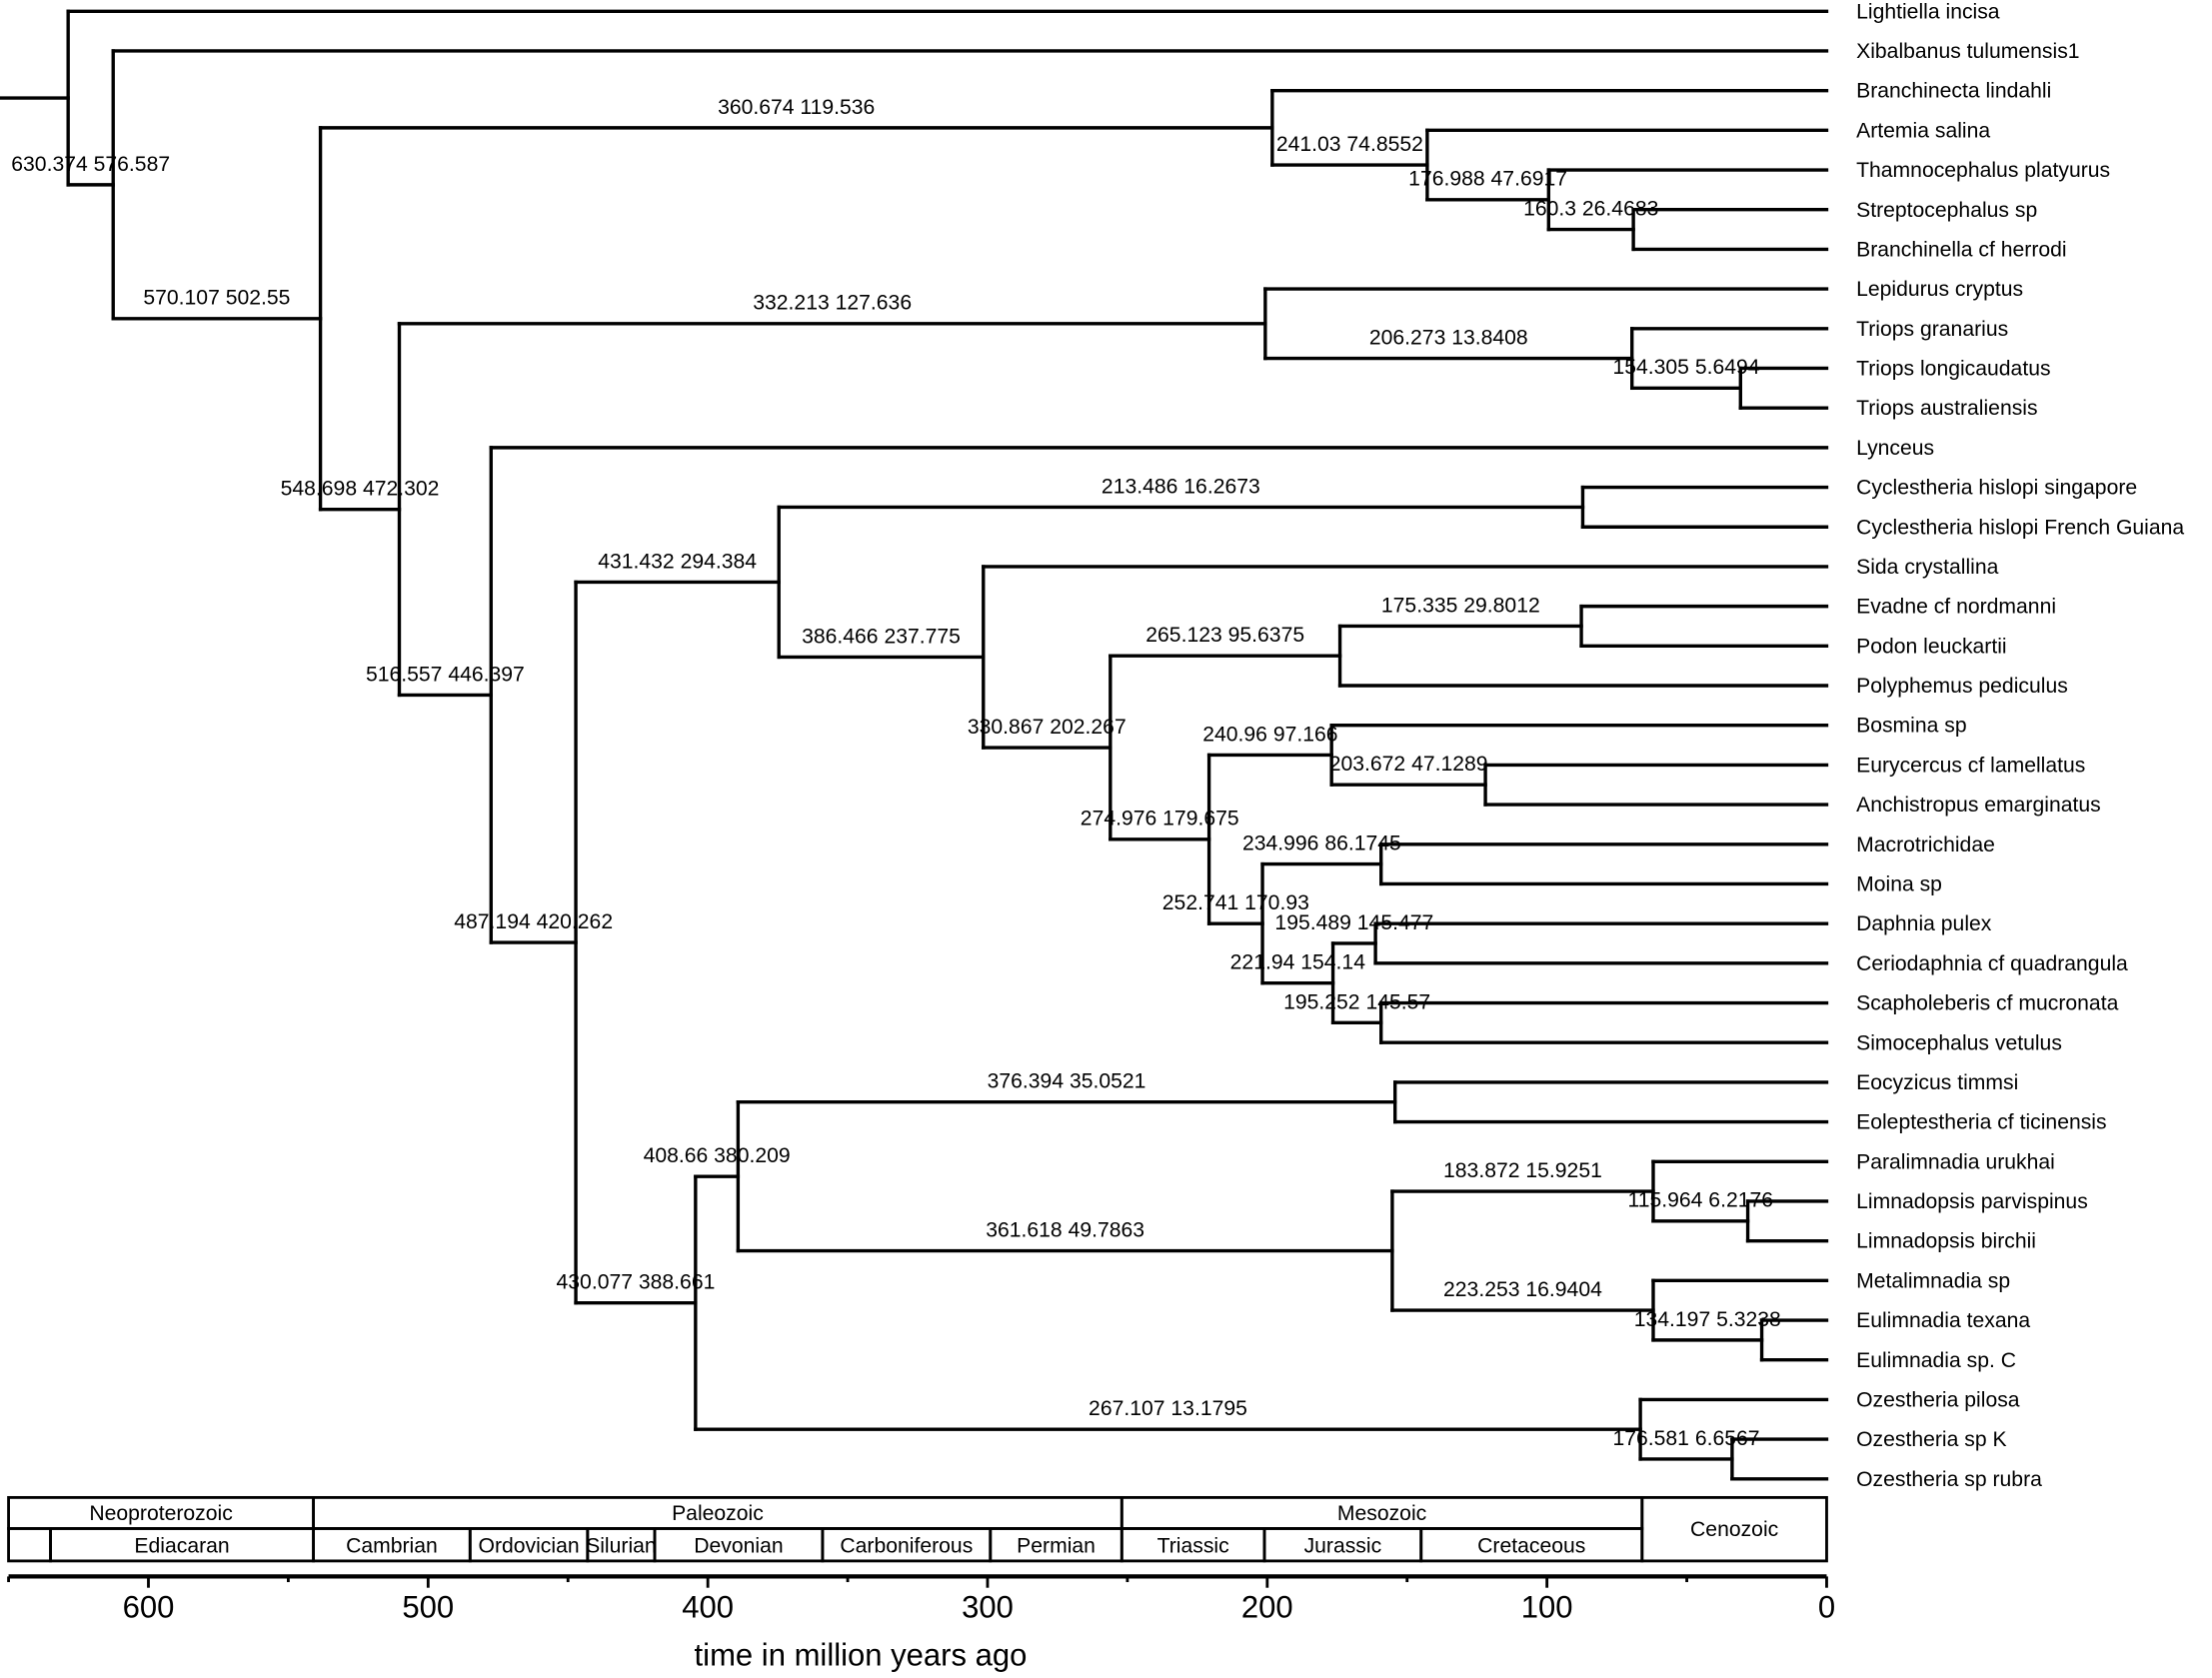  I want to click on node-age-label: 195.252 145.57, so click(1356, 1001).